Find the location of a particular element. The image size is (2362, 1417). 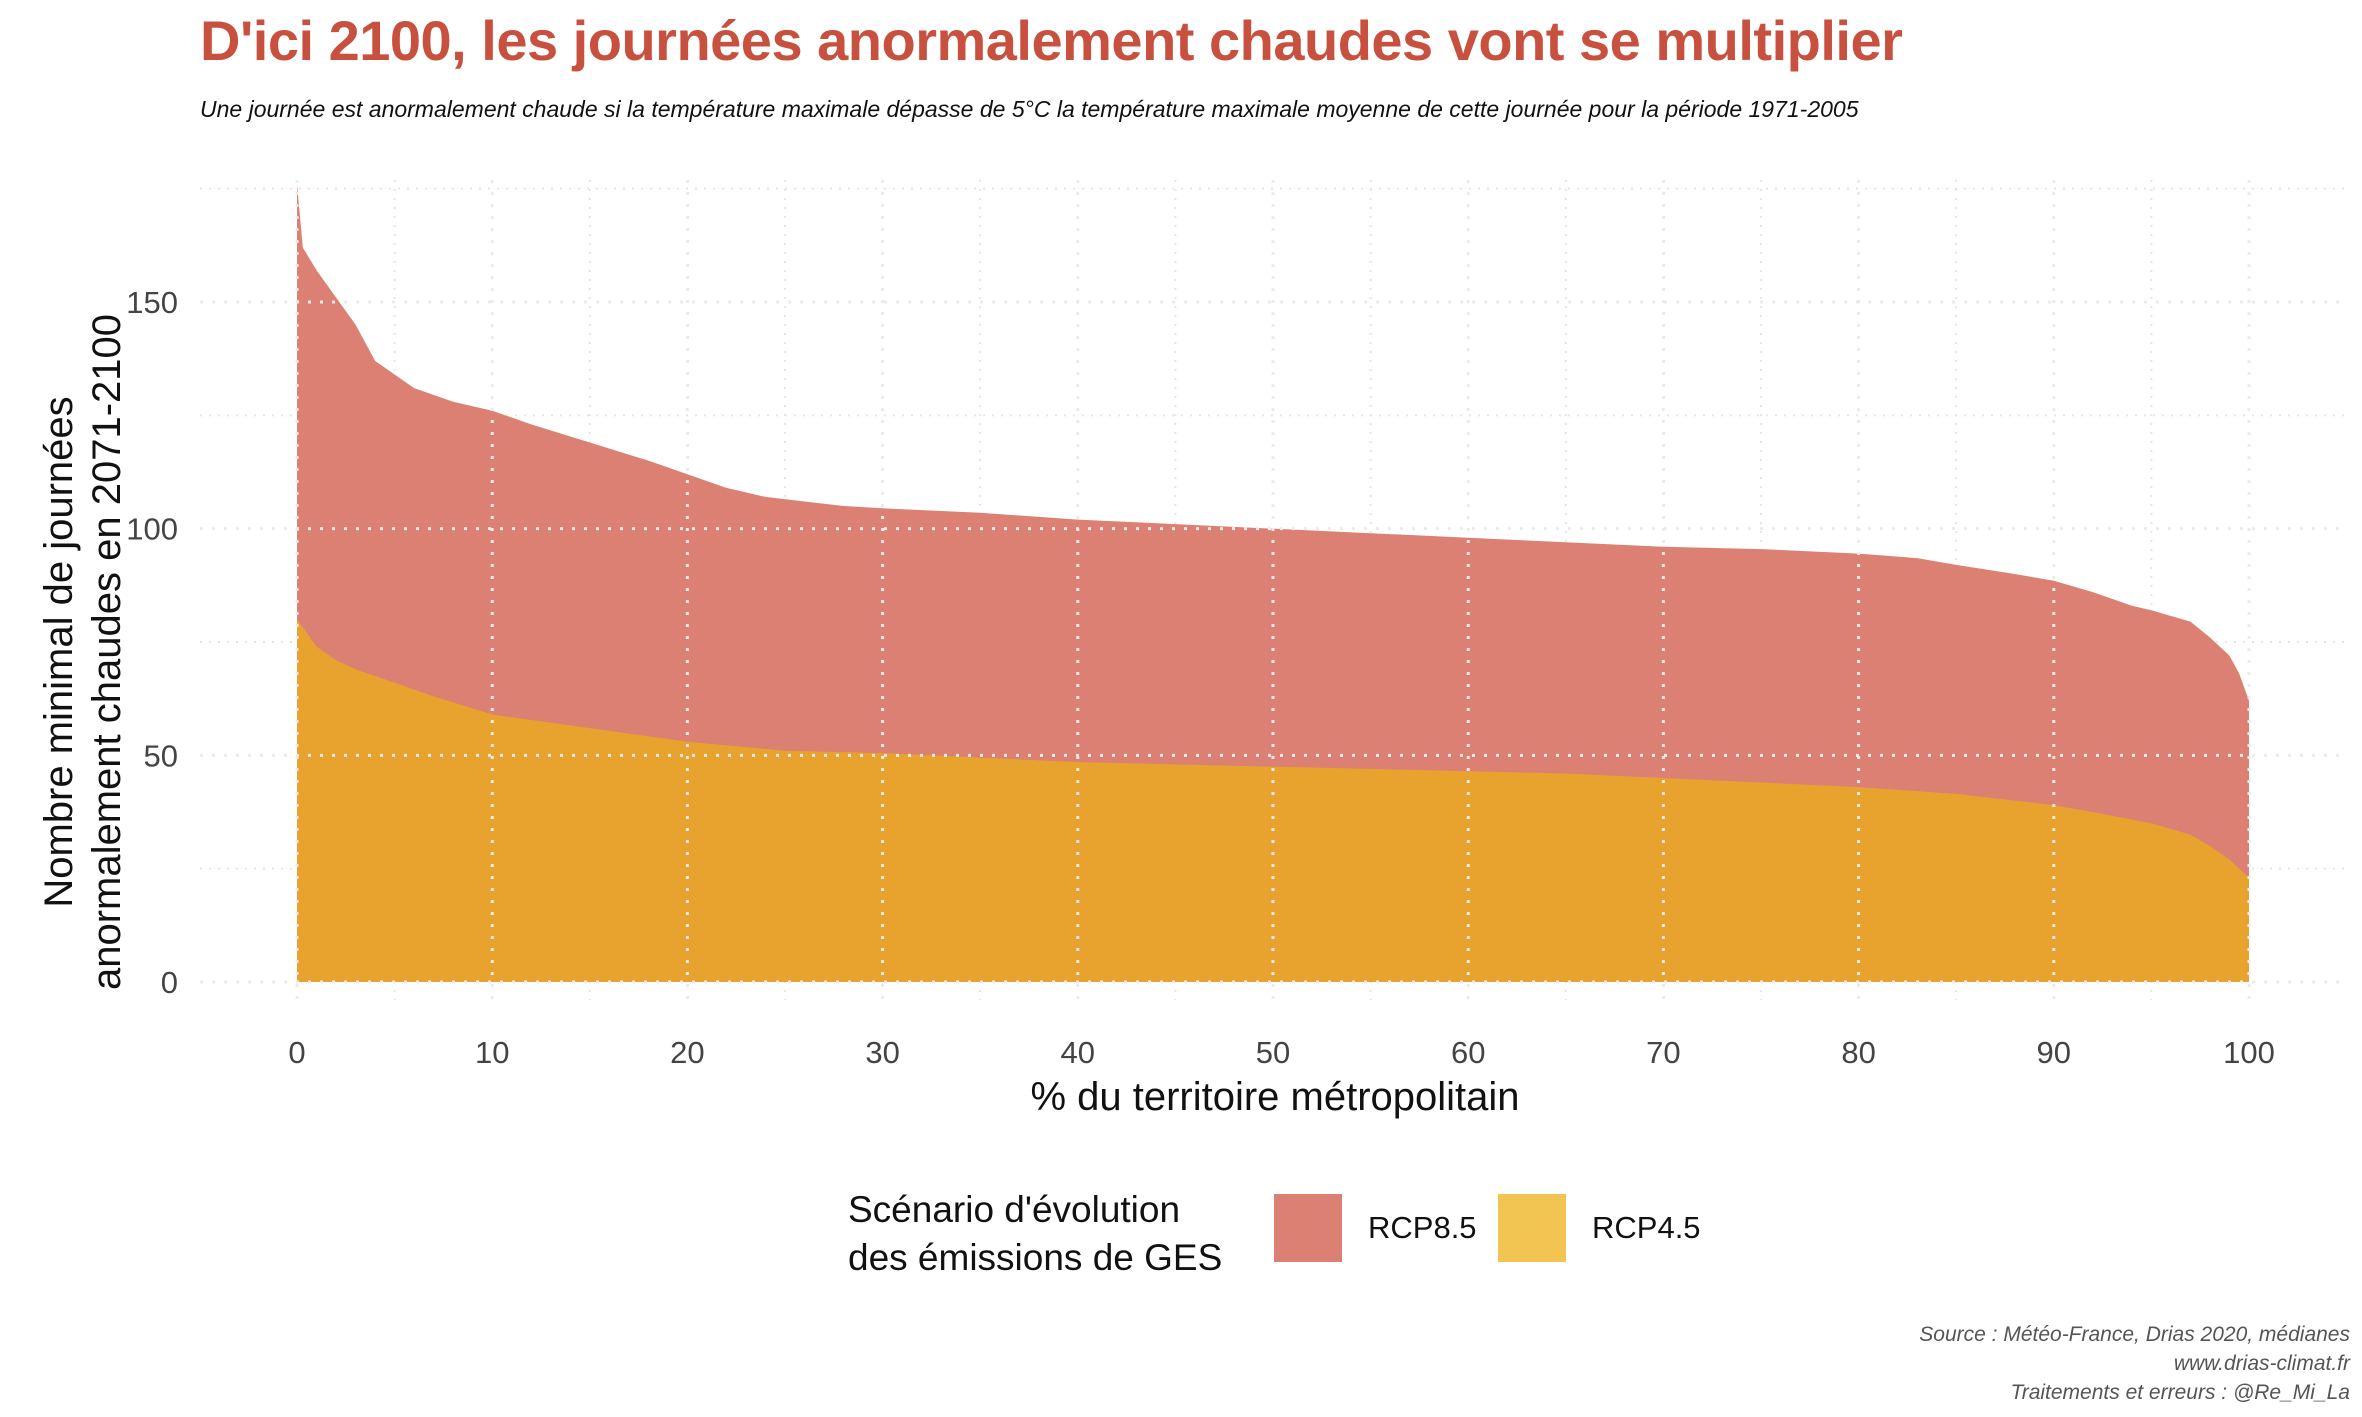

x-tick-label: 80 is located at coordinates (1858, 1052).